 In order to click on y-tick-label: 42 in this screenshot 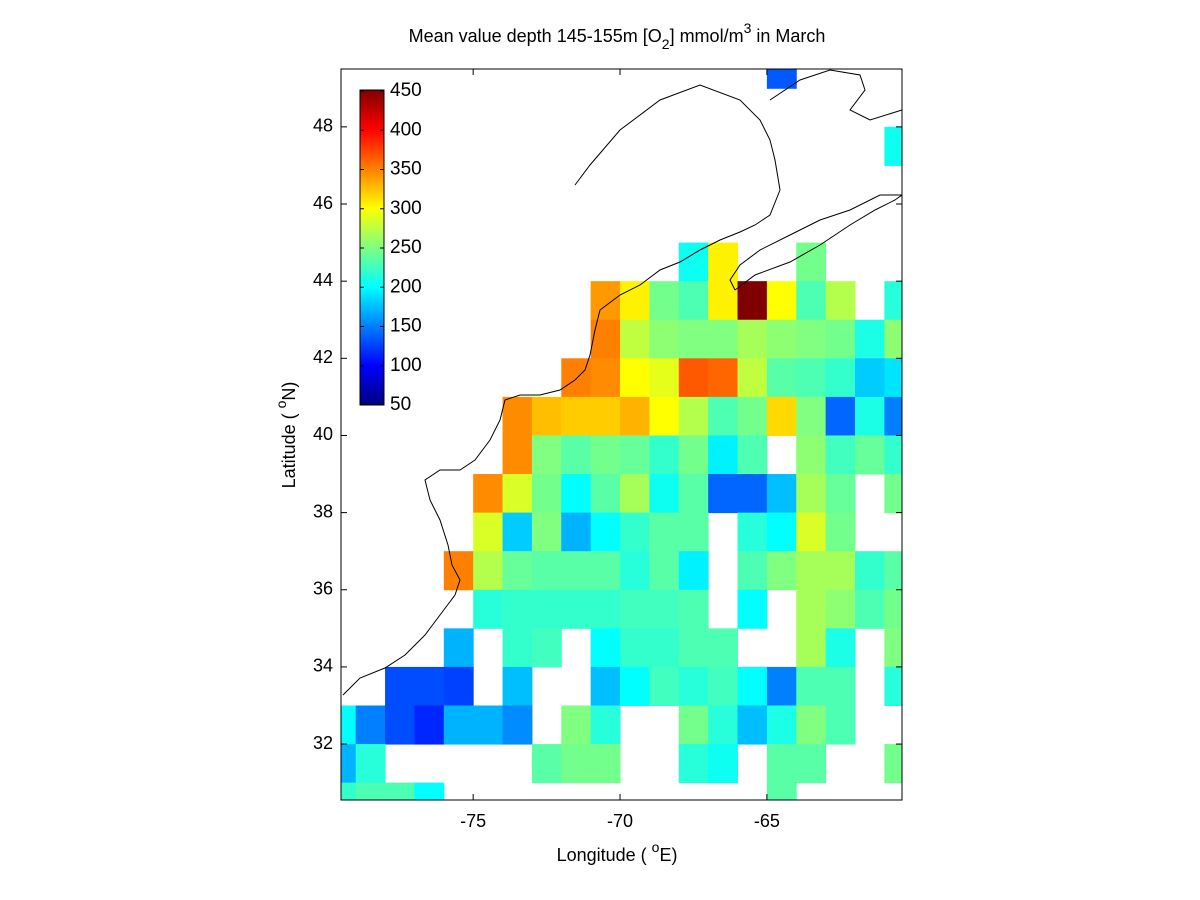, I will do `click(323, 357)`.